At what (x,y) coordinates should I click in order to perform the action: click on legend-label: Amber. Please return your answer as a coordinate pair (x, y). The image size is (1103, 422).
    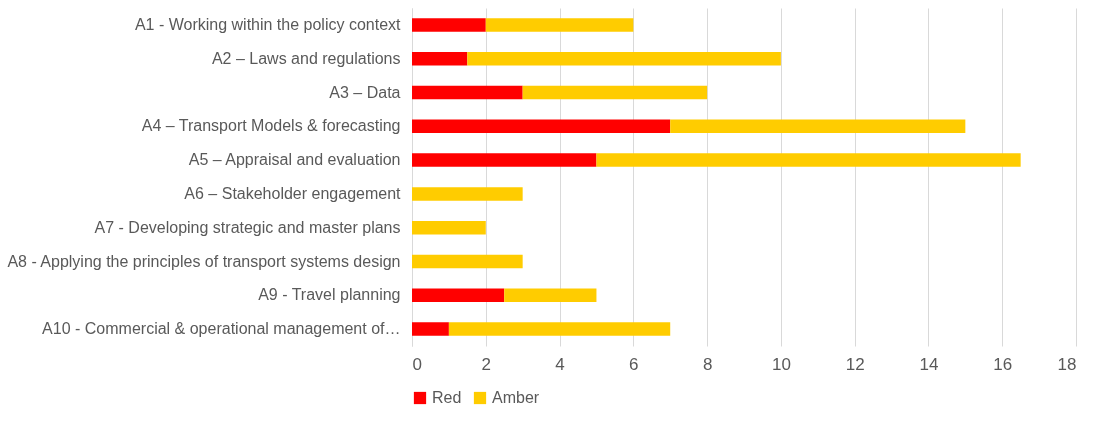
    Looking at the image, I should click on (516, 397).